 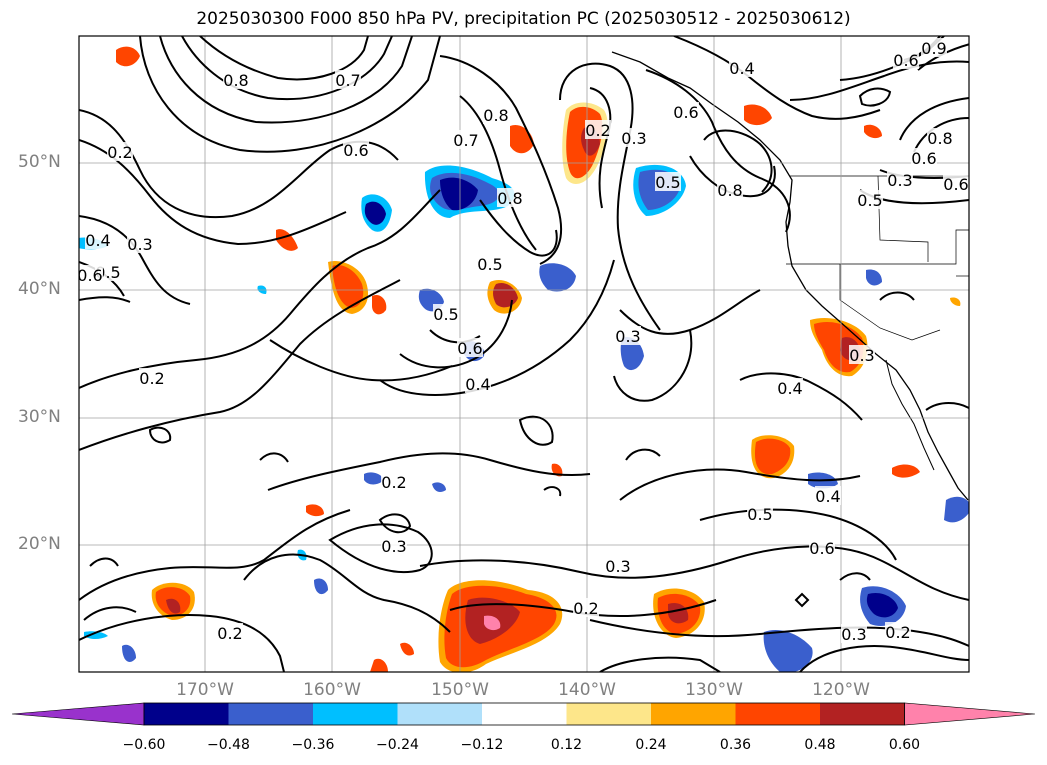 What do you see at coordinates (332, 690) in the screenshot?
I see `lon-label-160w: 160°W` at bounding box center [332, 690].